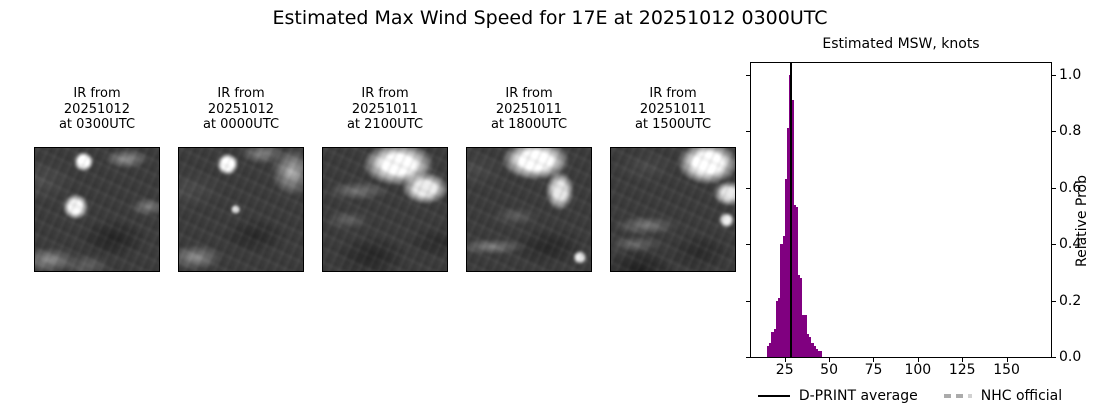  I want to click on ir-panel: IR from 20251011 at 2100UTC, so click(385, 179).